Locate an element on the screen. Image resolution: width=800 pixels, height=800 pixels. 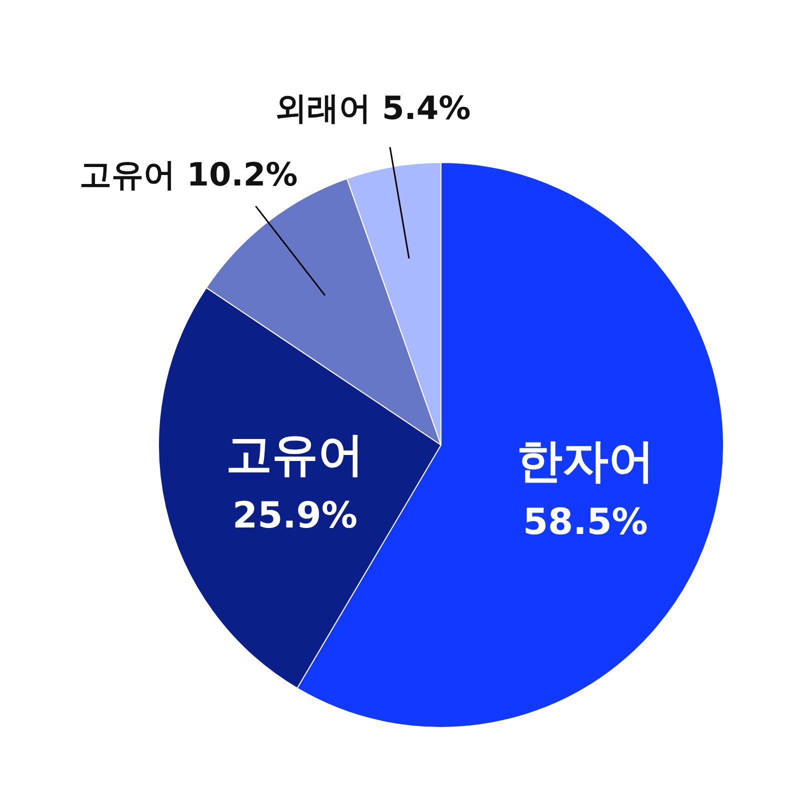
slice-label: 외래어 5.4% is located at coordinates (372, 108).